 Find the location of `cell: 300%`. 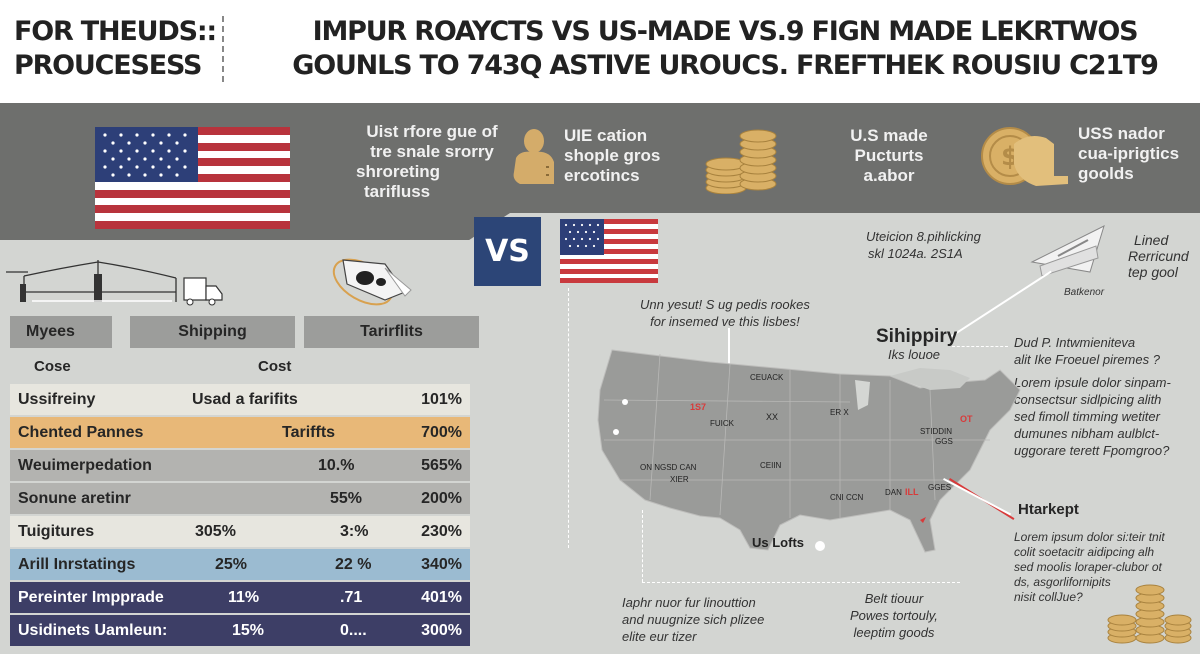

cell: 300% is located at coordinates (441, 630).